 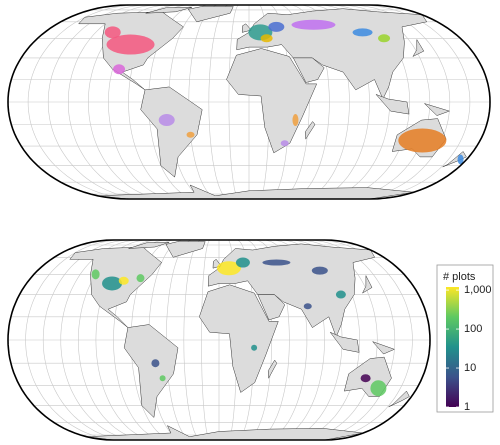 What do you see at coordinates (452, 347) in the screenshot?
I see `colorbar` at bounding box center [452, 347].